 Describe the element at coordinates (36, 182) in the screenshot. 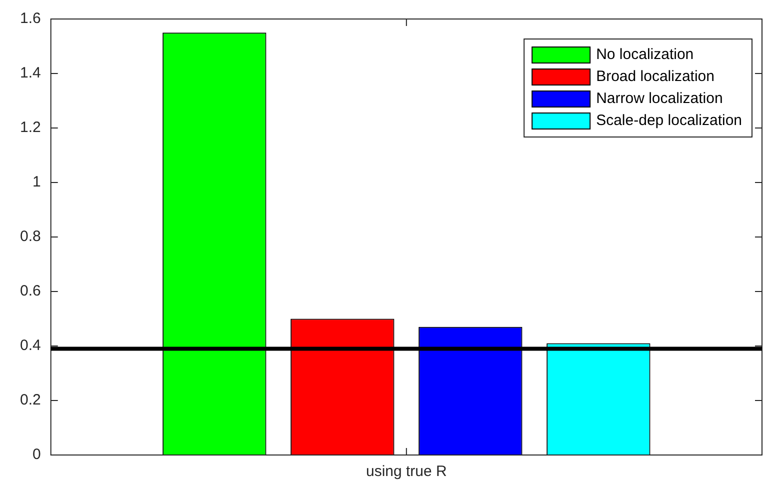

I see `y-tick-label: 1` at that location.